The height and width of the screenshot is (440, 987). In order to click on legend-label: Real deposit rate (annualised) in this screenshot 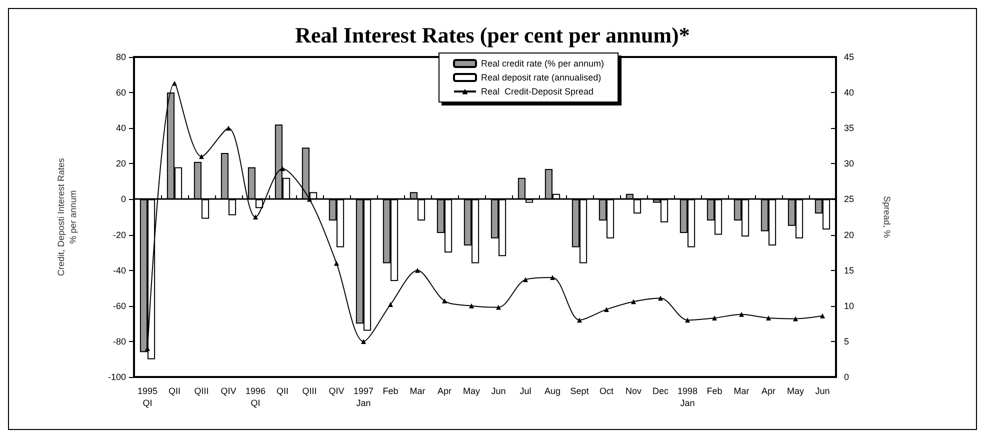, I will do `click(541, 77)`.